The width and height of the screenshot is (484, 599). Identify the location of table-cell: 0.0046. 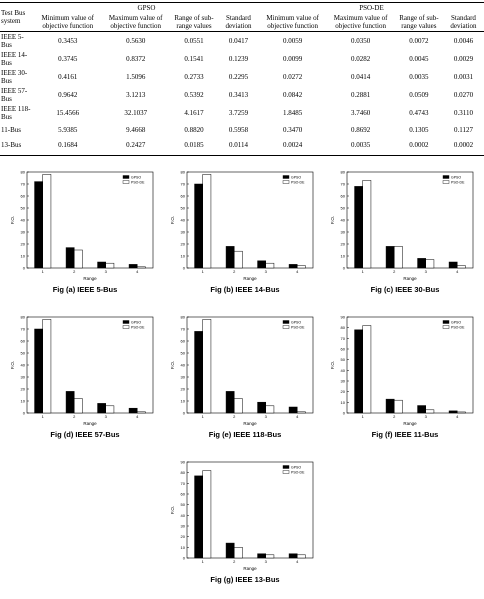
(463, 41).